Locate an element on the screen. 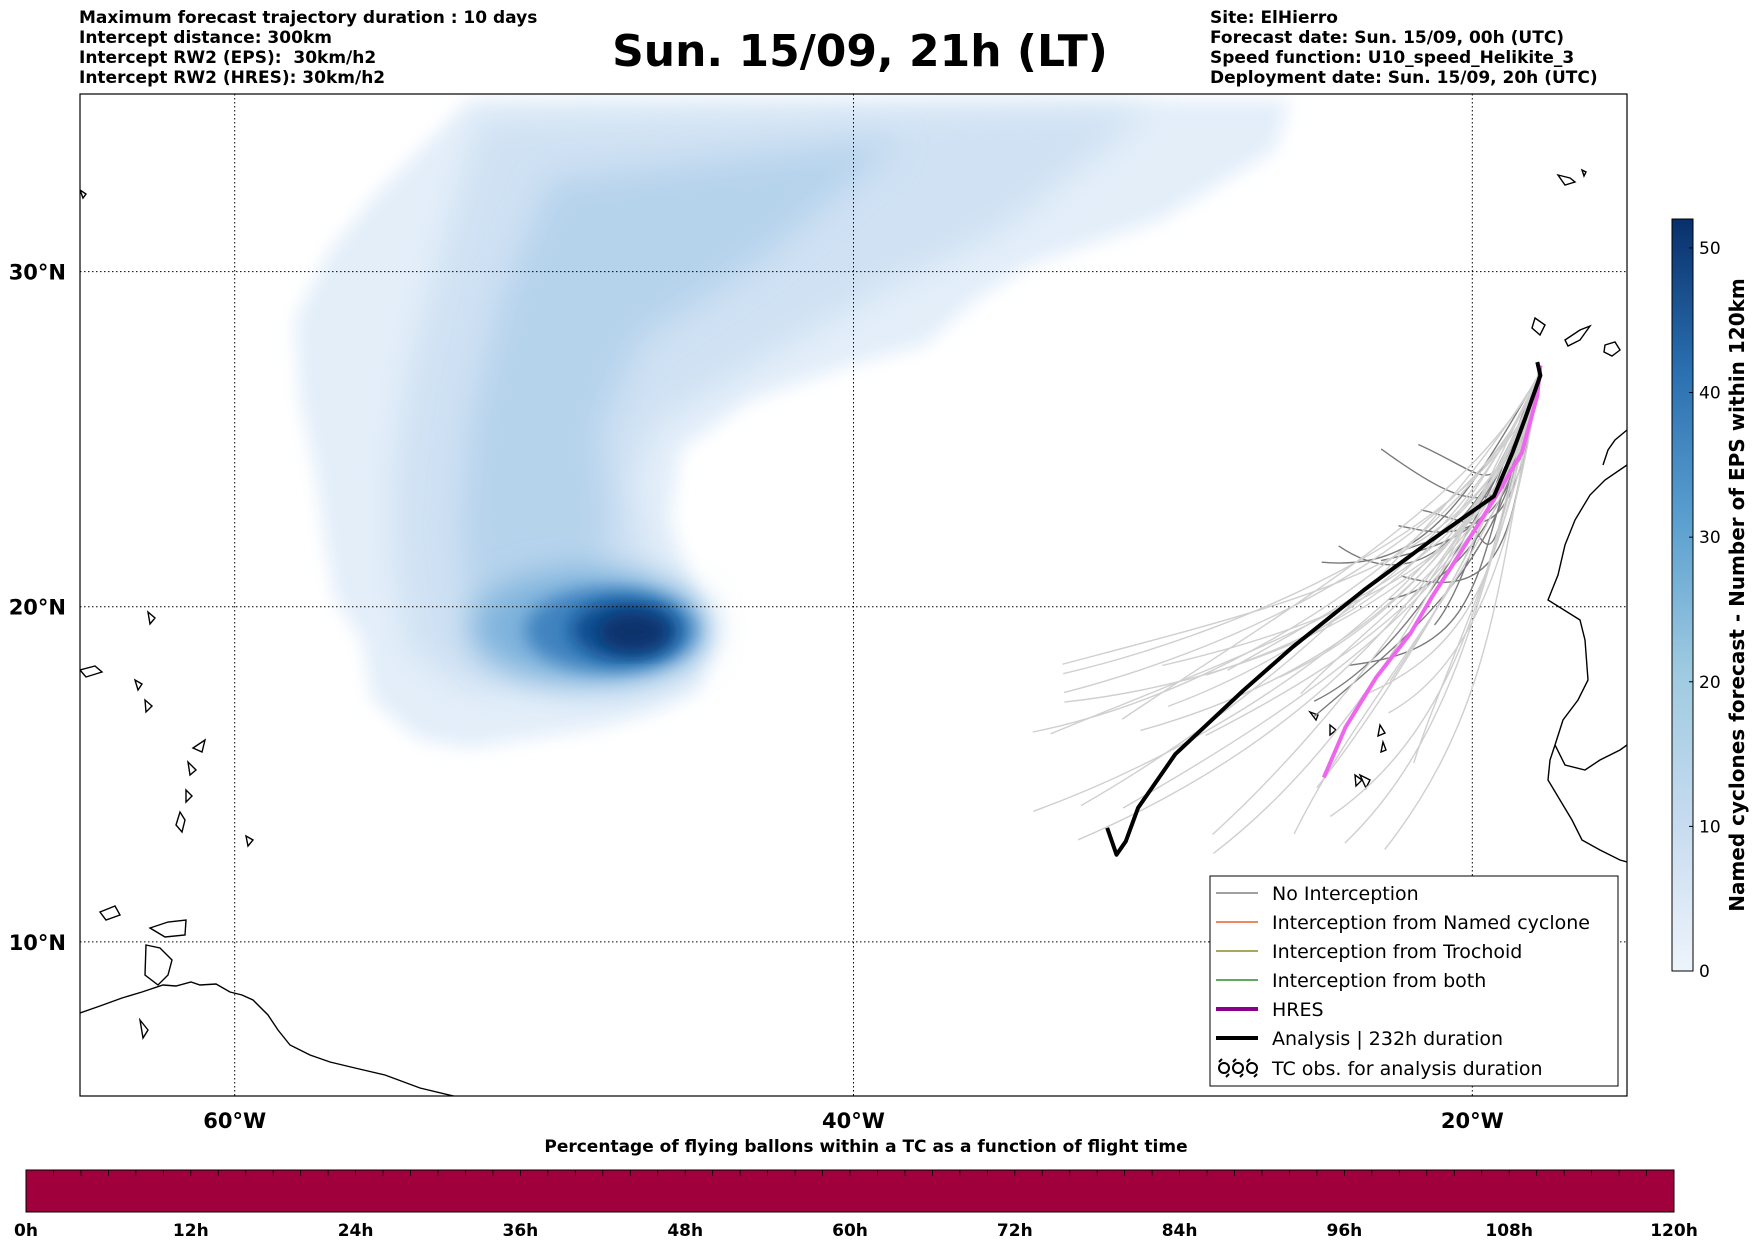 The height and width of the screenshot is (1241, 1752). density-peak is located at coordinates (633, 632).